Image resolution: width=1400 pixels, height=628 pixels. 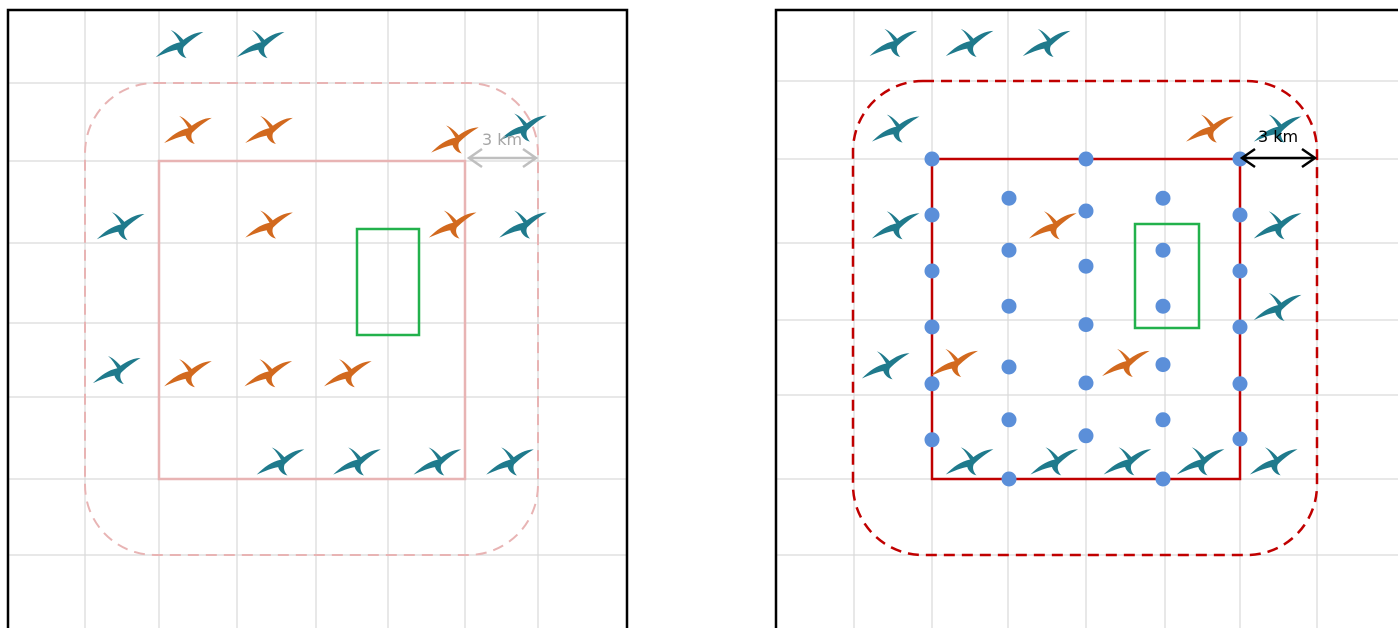 I want to click on birds-inside, so click(x=321, y=251).